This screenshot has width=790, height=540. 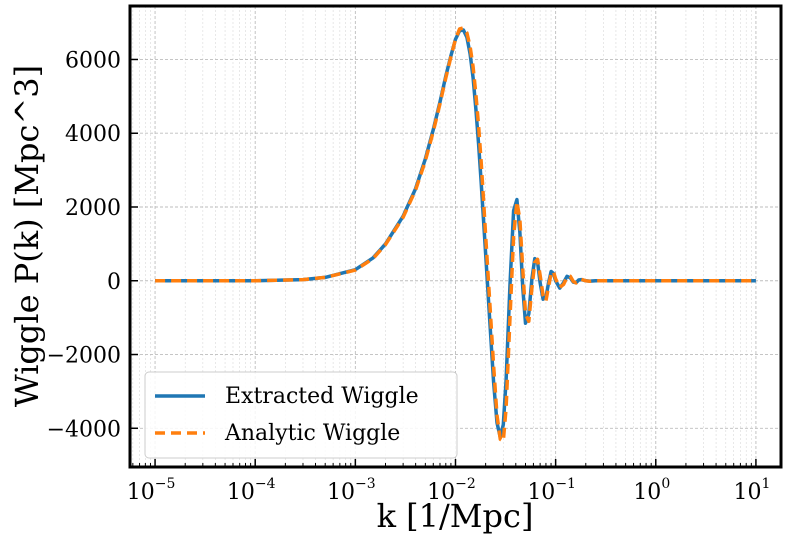 What do you see at coordinates (84, 429) in the screenshot?
I see `y-tick-label: −4000` at bounding box center [84, 429].